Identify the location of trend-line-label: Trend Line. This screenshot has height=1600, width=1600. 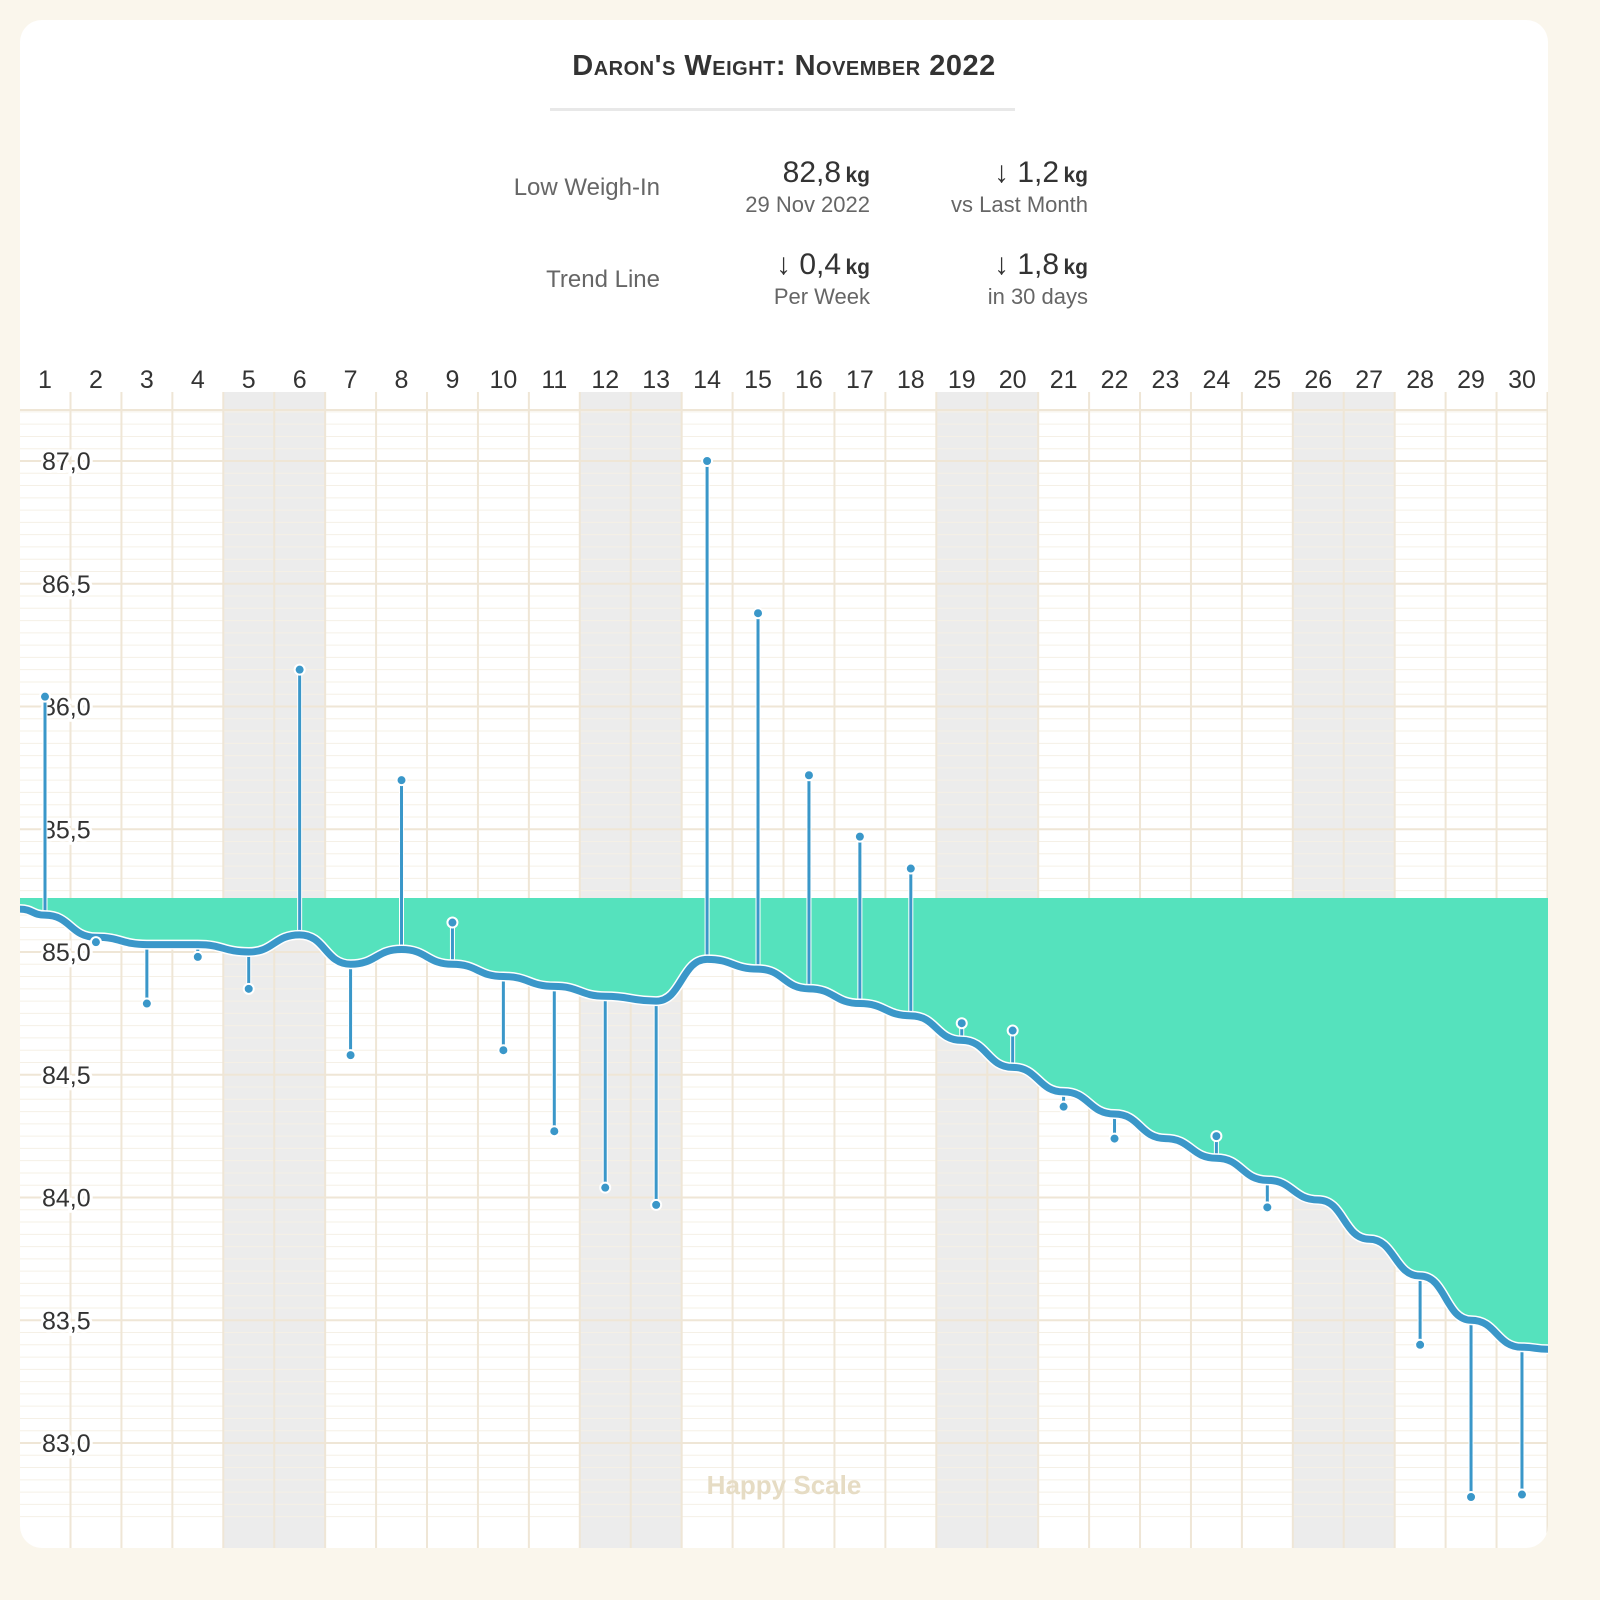
(603, 279).